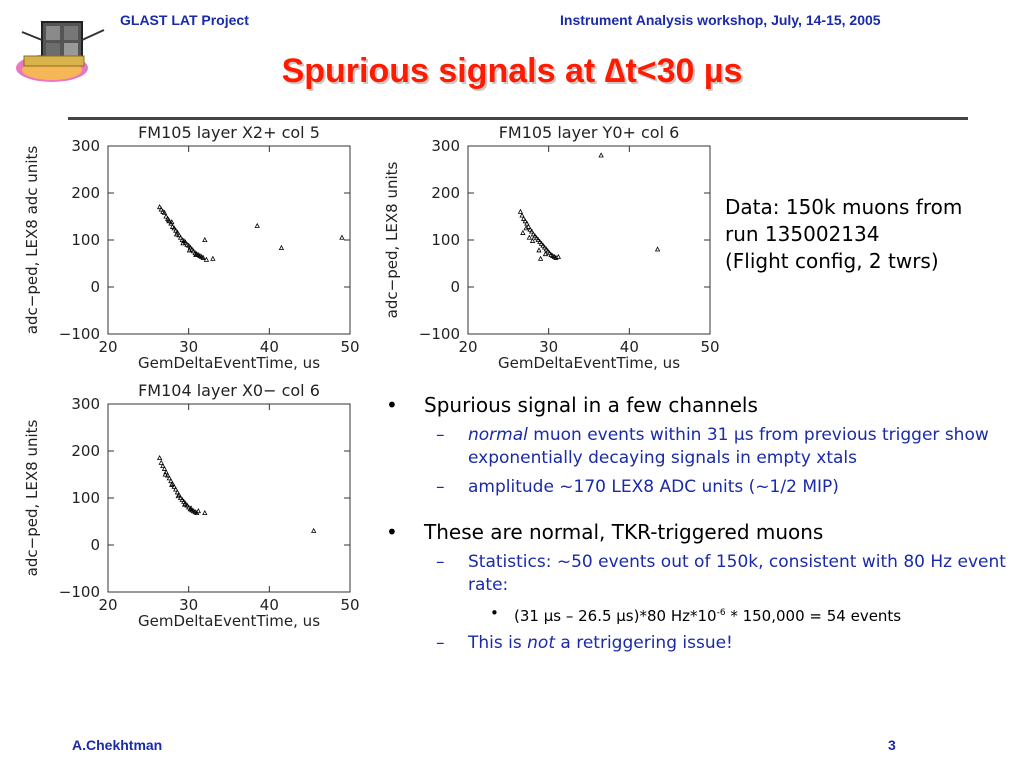 The height and width of the screenshot is (768, 1024). What do you see at coordinates (498, 435) in the screenshot?
I see `bullet-emphasis: normal` at bounding box center [498, 435].